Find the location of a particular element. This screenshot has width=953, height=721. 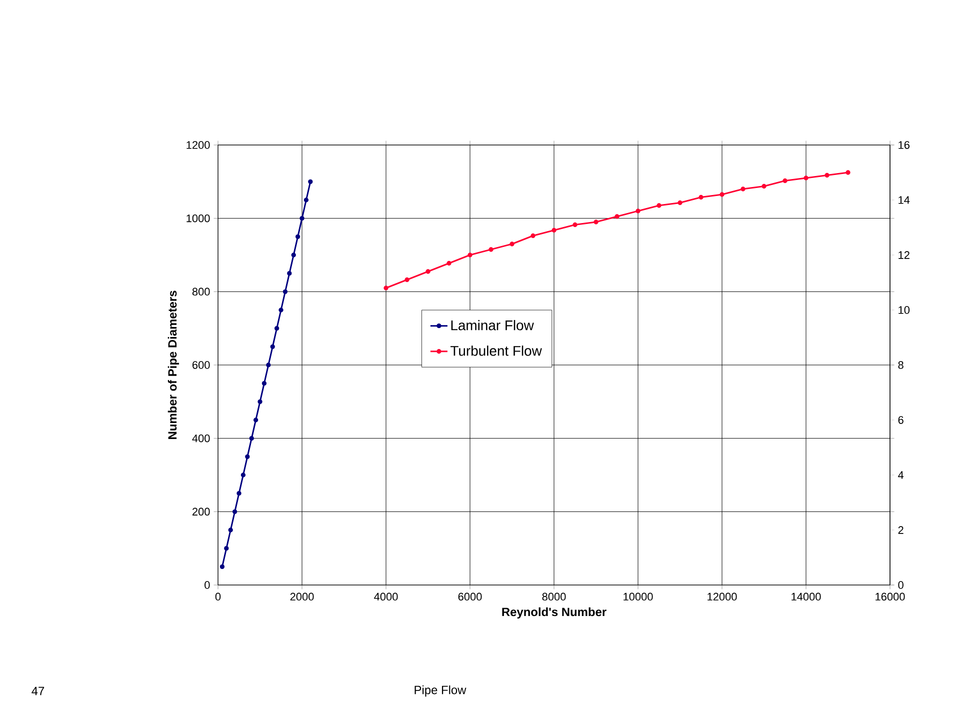

y2-tick-label: 16 is located at coordinates (904, 145).